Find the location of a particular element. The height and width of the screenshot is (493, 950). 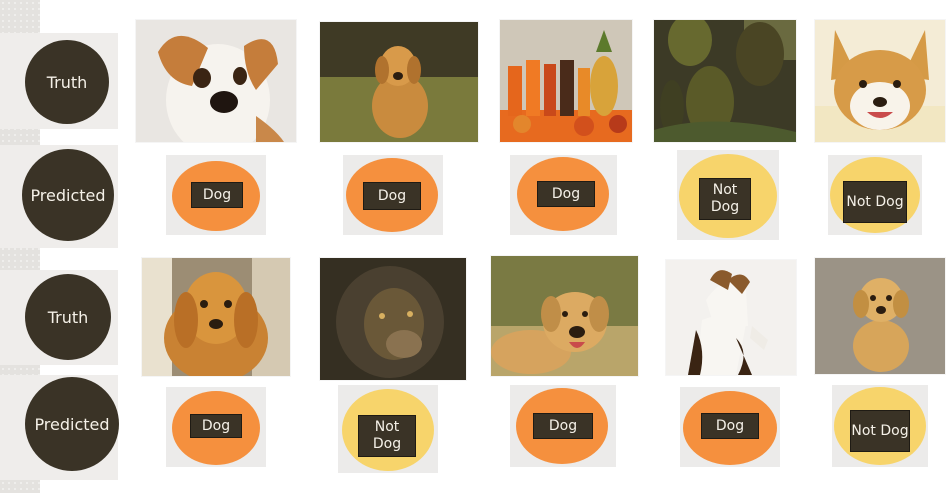

predicted-badge-1: Predicted is located at coordinates (68, 195).